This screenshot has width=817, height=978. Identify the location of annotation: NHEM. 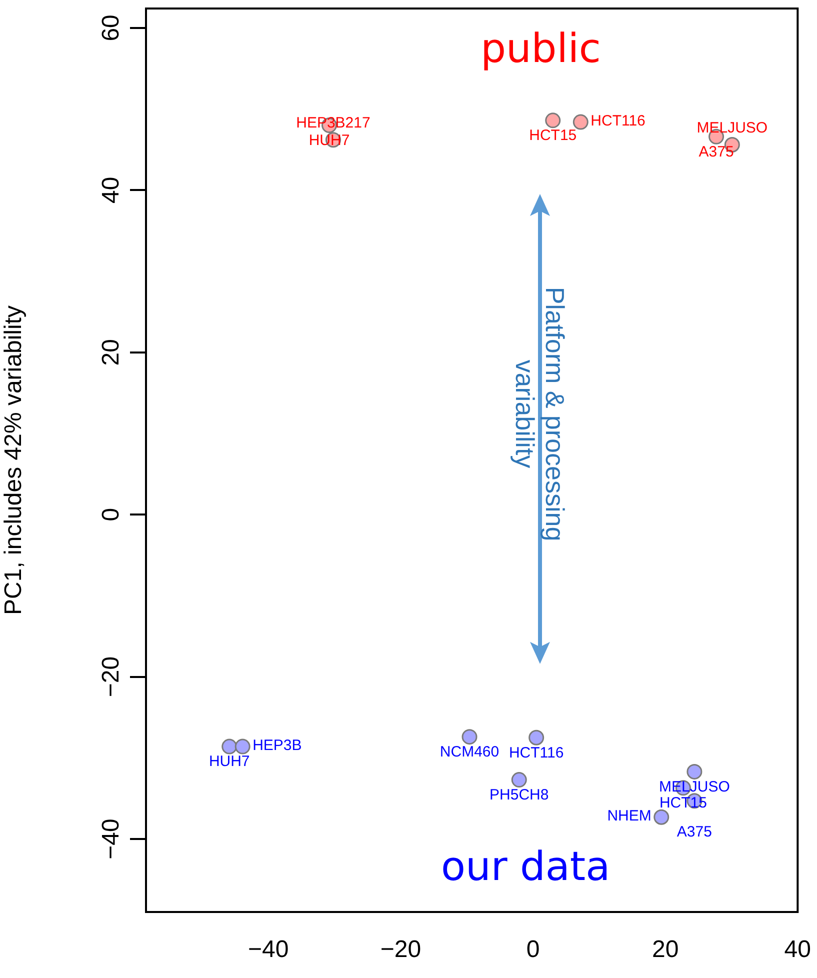
(629, 816).